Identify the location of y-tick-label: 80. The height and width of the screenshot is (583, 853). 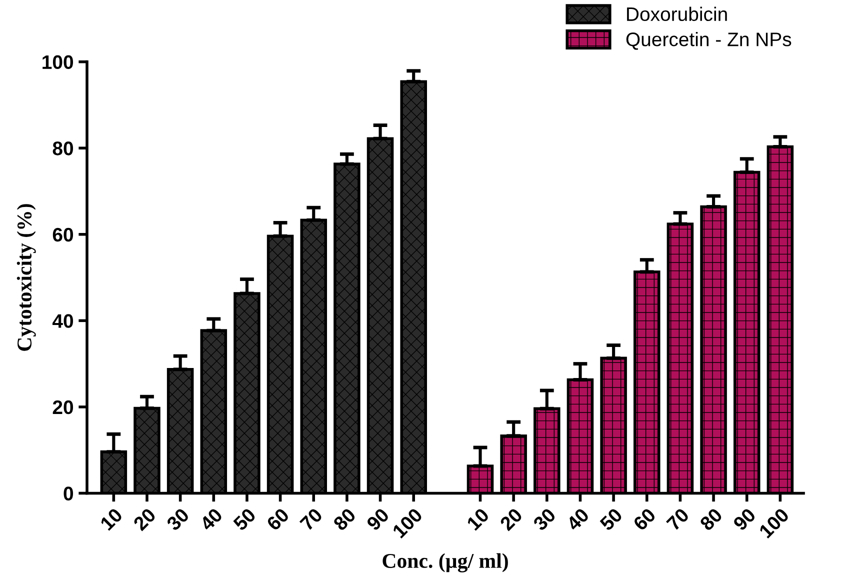
(63, 149).